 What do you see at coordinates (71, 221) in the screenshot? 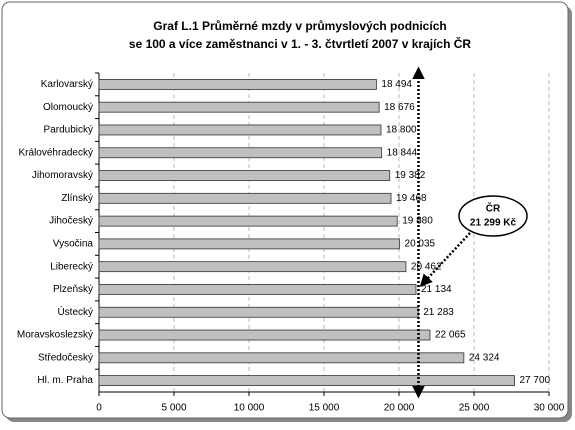
I see `y-tick-label: Jihočeský` at bounding box center [71, 221].